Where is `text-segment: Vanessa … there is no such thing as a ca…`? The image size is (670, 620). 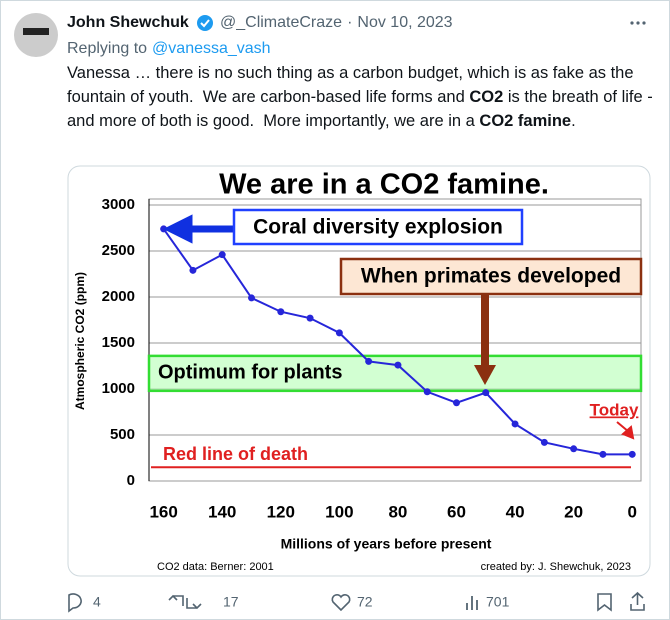
text-segment: Vanessa … there is no such thing as a ca… is located at coordinates (353, 85).